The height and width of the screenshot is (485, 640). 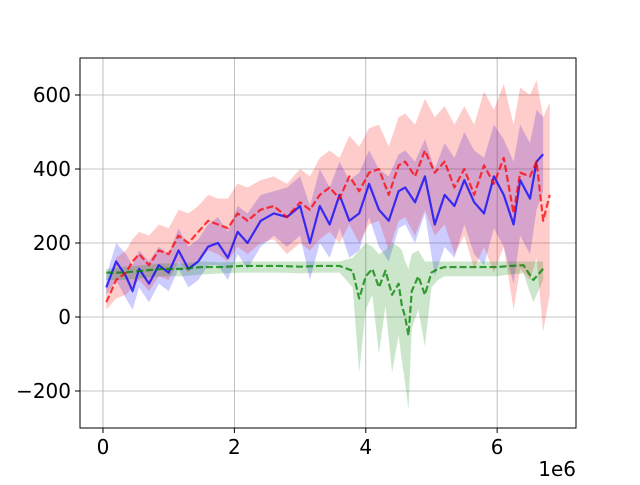 I want to click on x-offset-label: 1e6, so click(x=557, y=468).